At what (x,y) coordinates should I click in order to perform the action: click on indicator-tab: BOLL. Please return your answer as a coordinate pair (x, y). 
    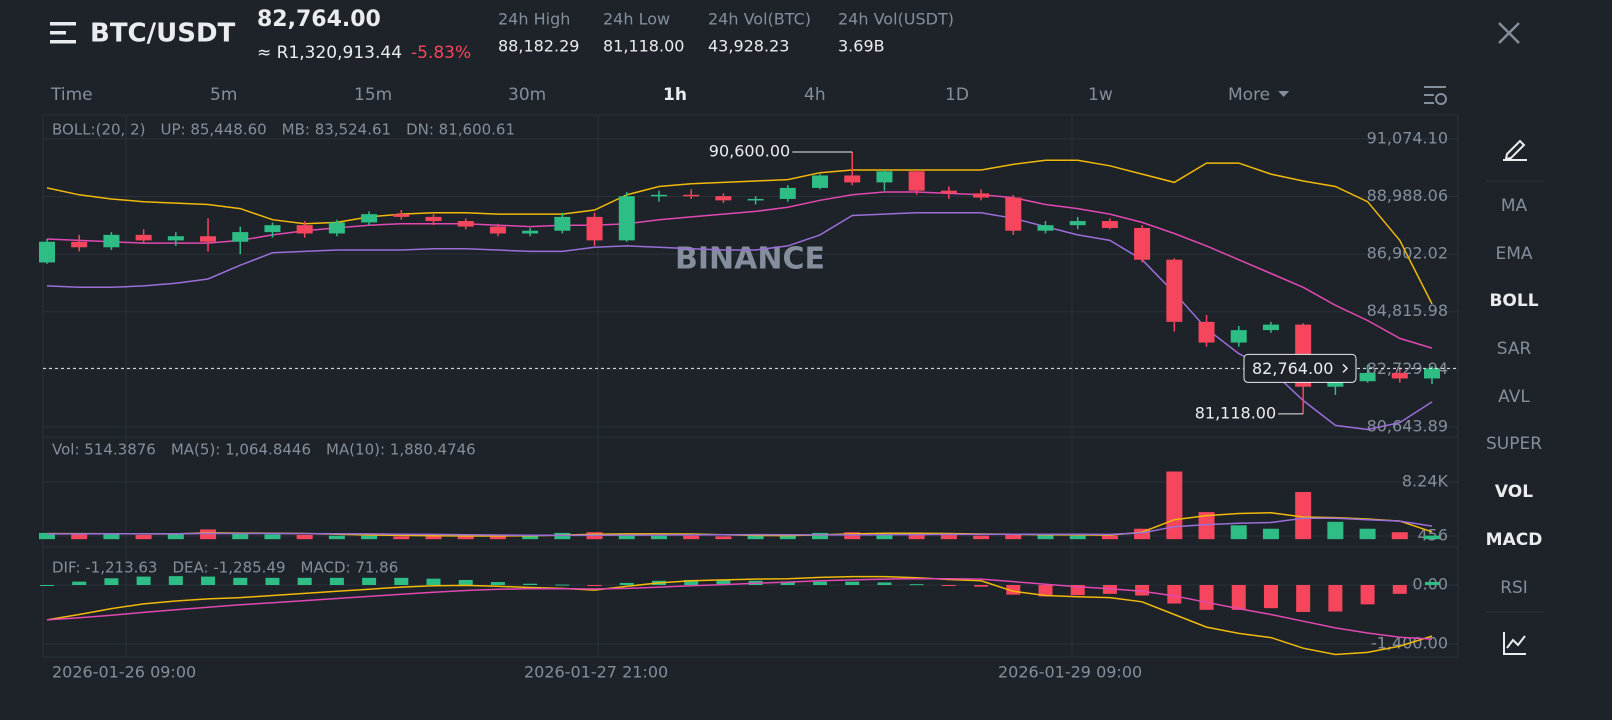
    Looking at the image, I should click on (1513, 301).